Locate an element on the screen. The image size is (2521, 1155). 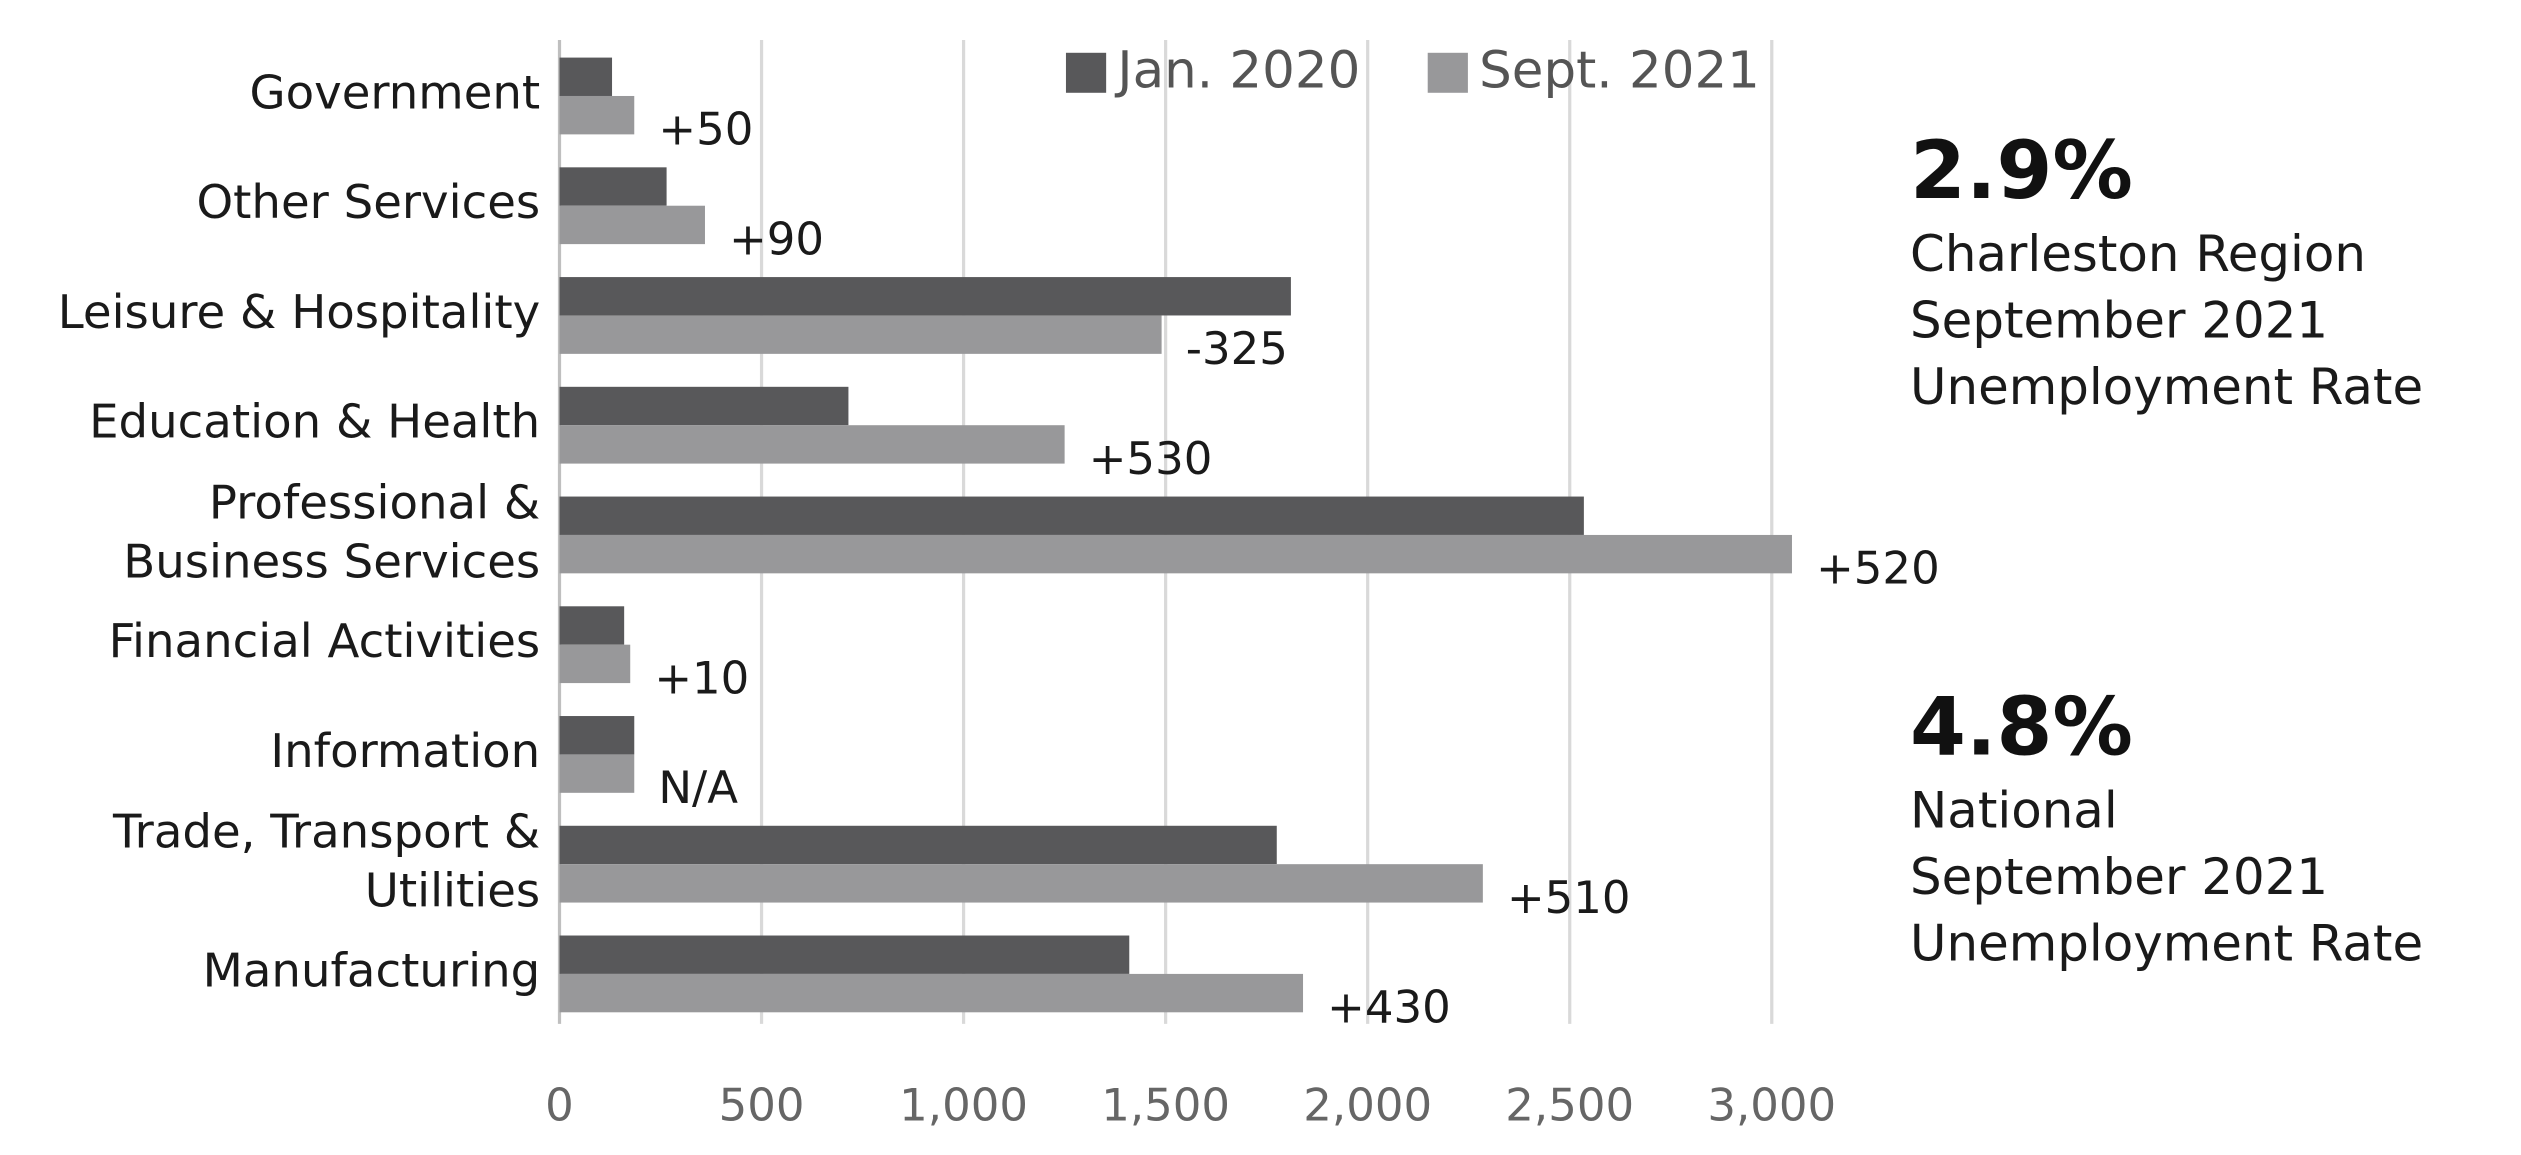
category-label: Education & Health is located at coordinates (314, 422).